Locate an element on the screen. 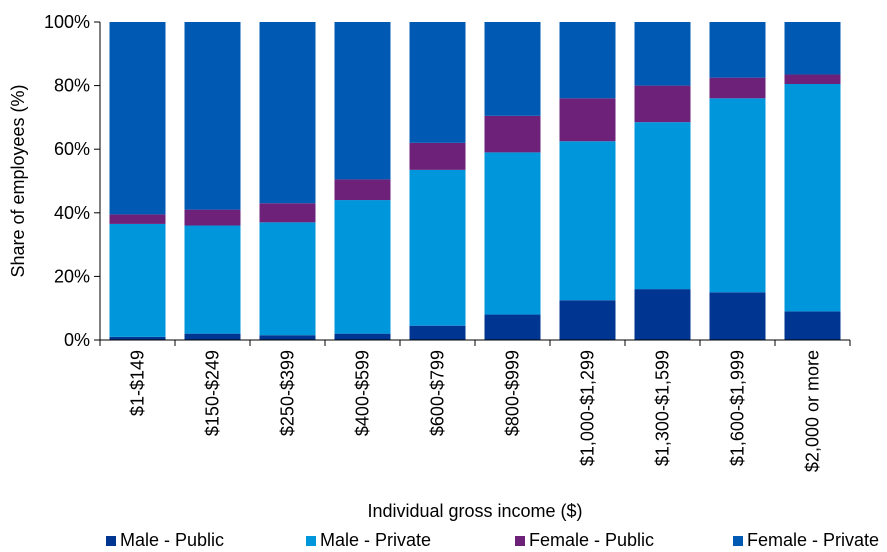 This screenshot has height=552, width=887. legend-label: Female - Public is located at coordinates (591, 540).